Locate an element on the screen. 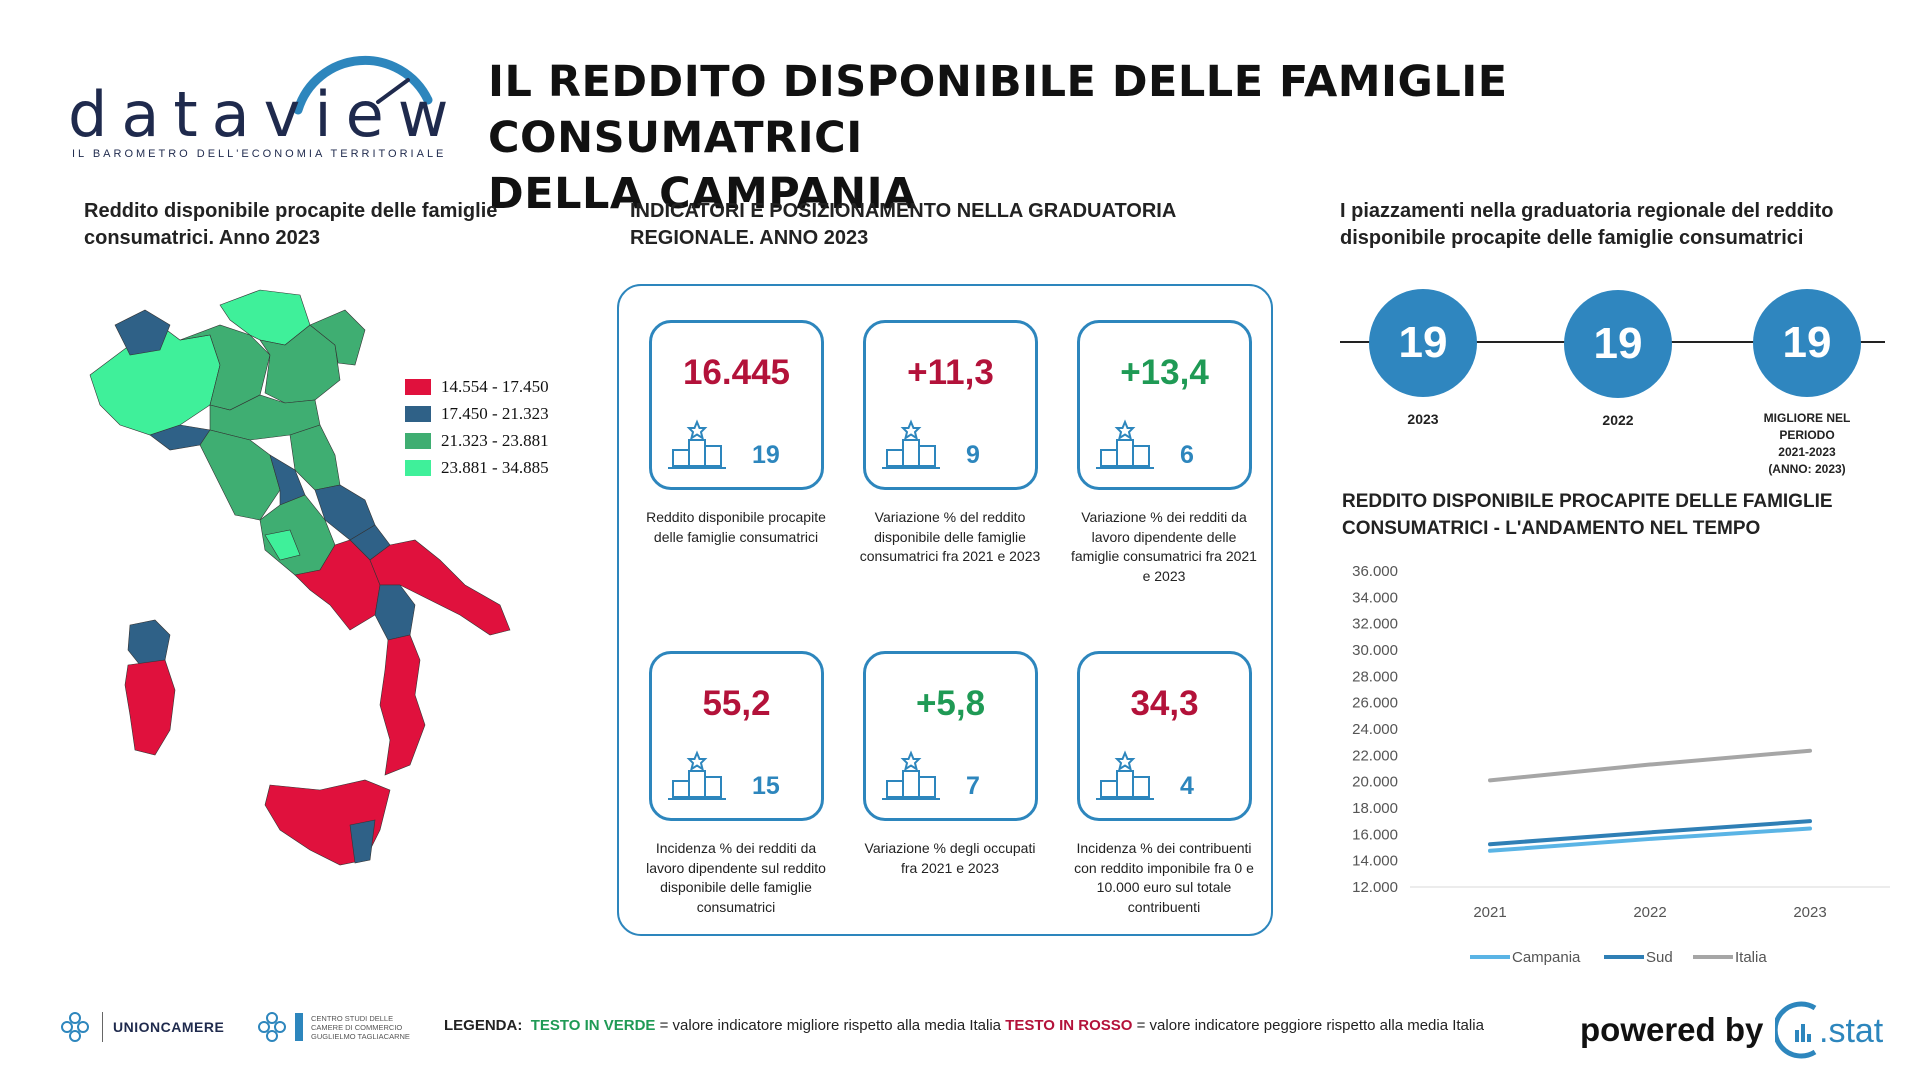 This screenshot has width=1920, height=1080. indicator-card: +11,3 9 is located at coordinates (950, 405).